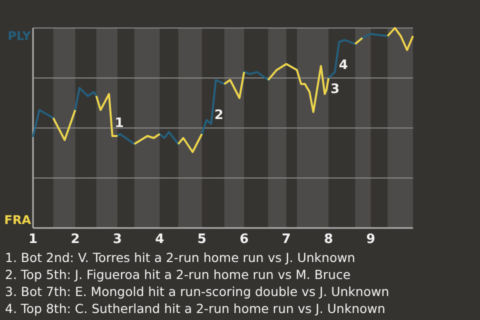 The width and height of the screenshot is (480, 320). Describe the element at coordinates (219, 115) in the screenshot. I see `annotation: 2` at that location.